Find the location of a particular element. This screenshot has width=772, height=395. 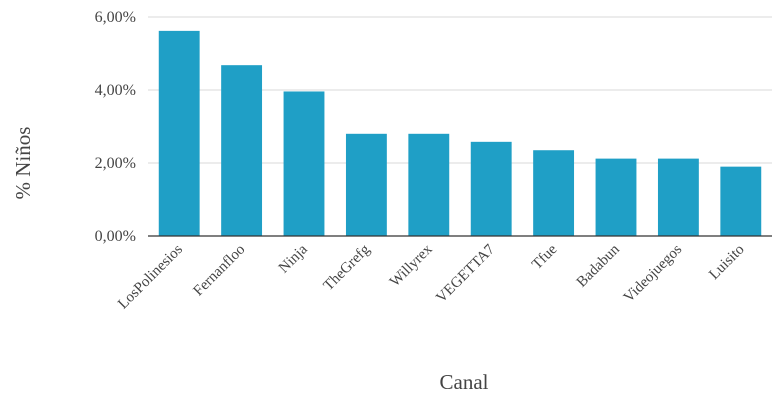

y-tick-label: 6,00% is located at coordinates (115, 17).